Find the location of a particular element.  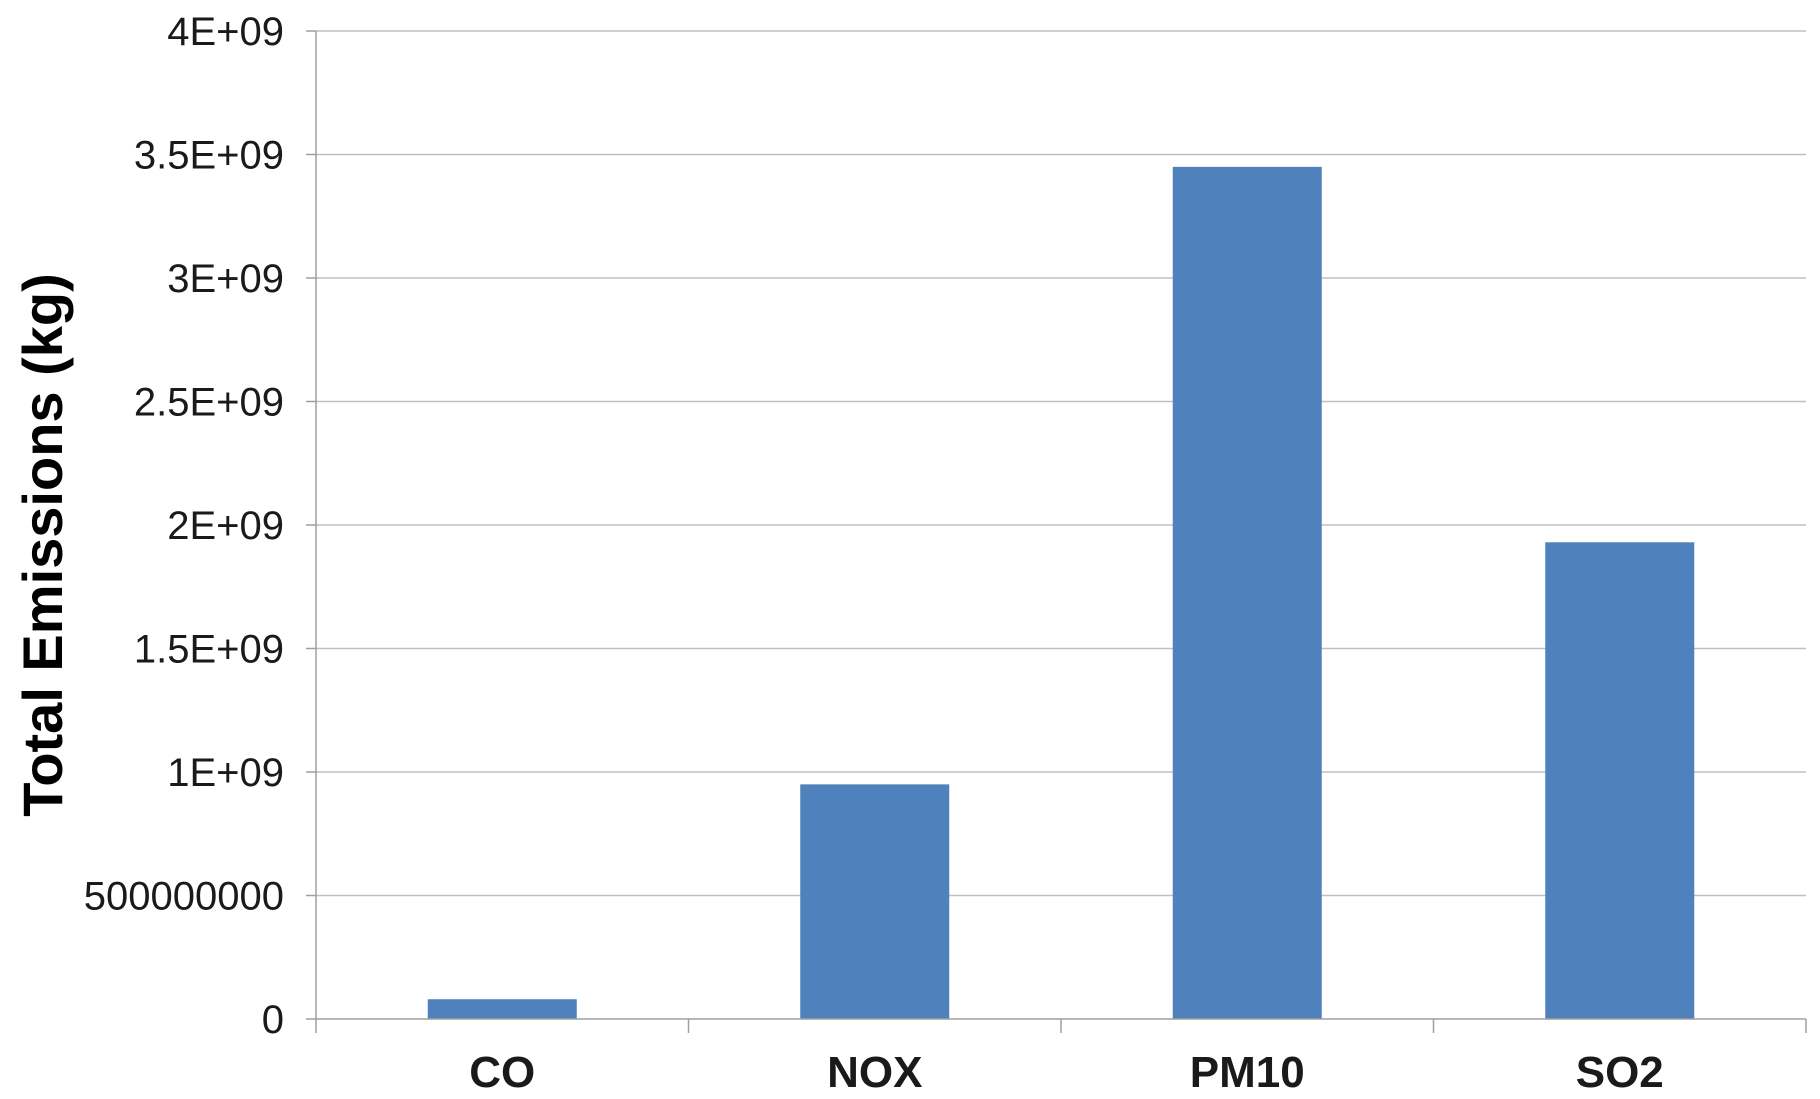

y-tick-label: 2E+09 is located at coordinates (225, 526).